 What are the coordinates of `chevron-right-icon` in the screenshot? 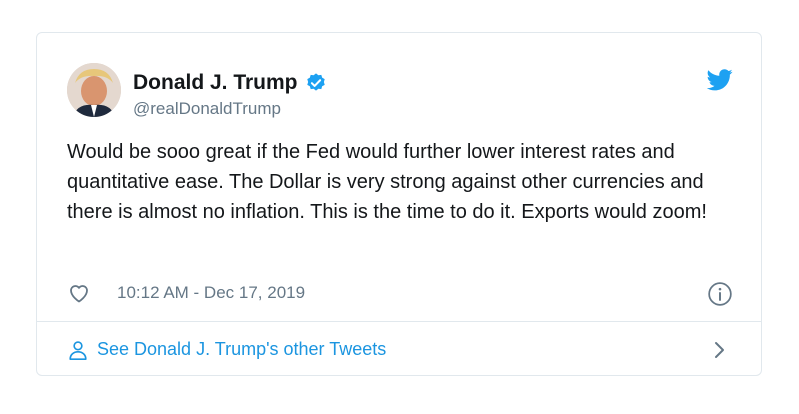 It's located at (720, 350).